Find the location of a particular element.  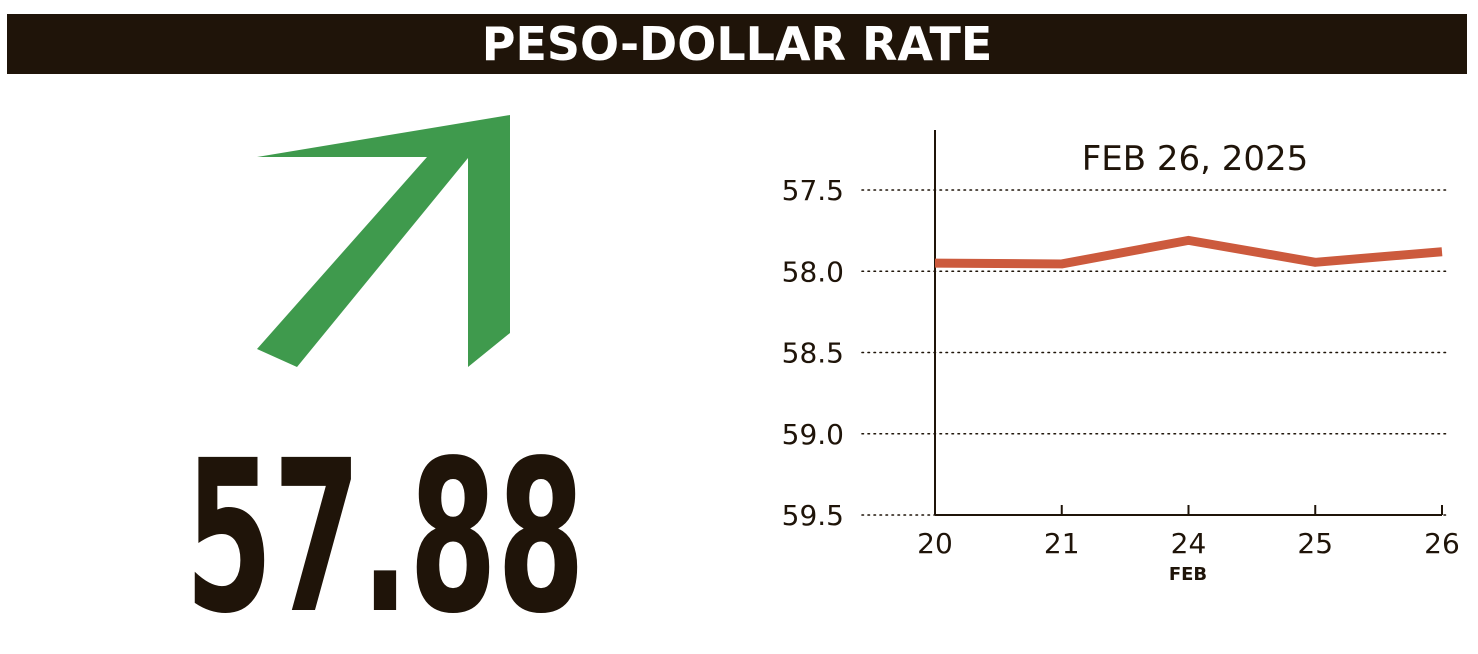

x-tick-label: 20 is located at coordinates (935, 543).